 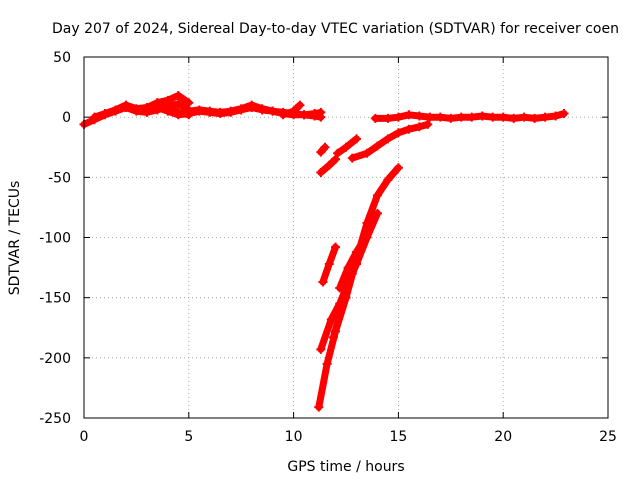 What do you see at coordinates (503, 437) in the screenshot?
I see `x-tick-label: 20` at bounding box center [503, 437].